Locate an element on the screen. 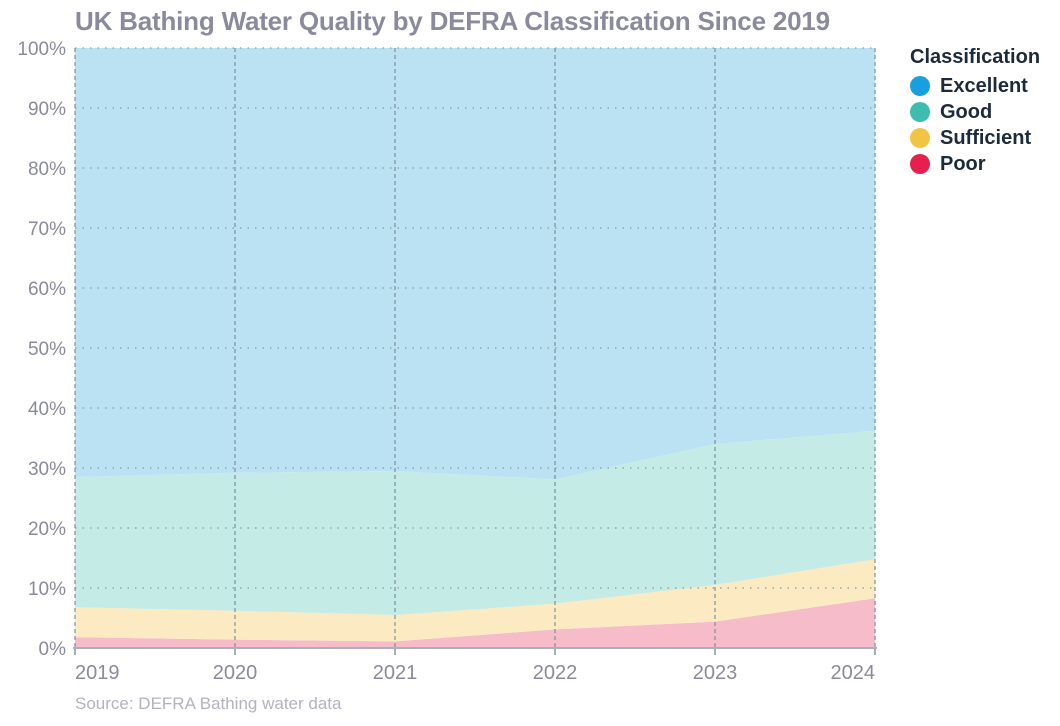 The width and height of the screenshot is (1060, 726). y-tick-label: 50% is located at coordinates (47, 349).